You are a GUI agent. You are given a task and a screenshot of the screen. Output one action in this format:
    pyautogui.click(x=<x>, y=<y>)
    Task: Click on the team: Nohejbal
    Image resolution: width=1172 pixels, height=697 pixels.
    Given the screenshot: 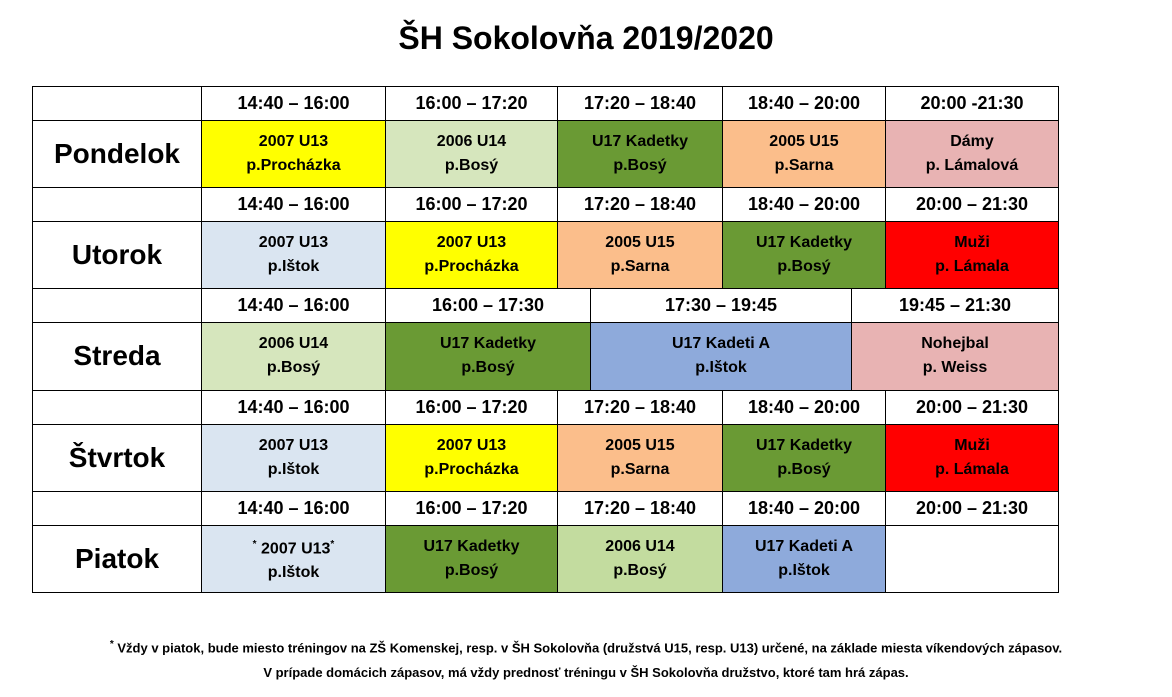 What is the action you would take?
    pyautogui.click(x=955, y=344)
    